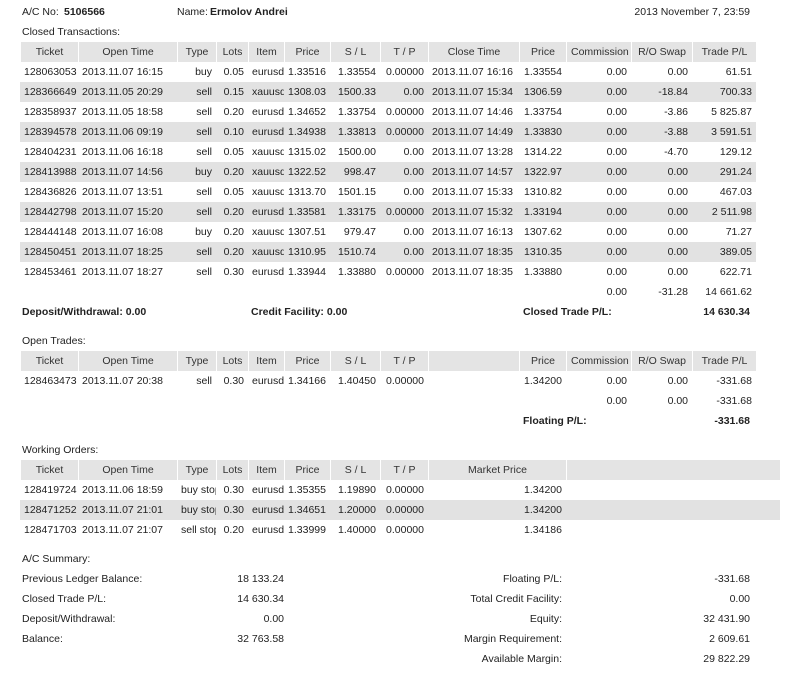  Describe the element at coordinates (307, 132) in the screenshot. I see `cell: 1.34938` at that location.